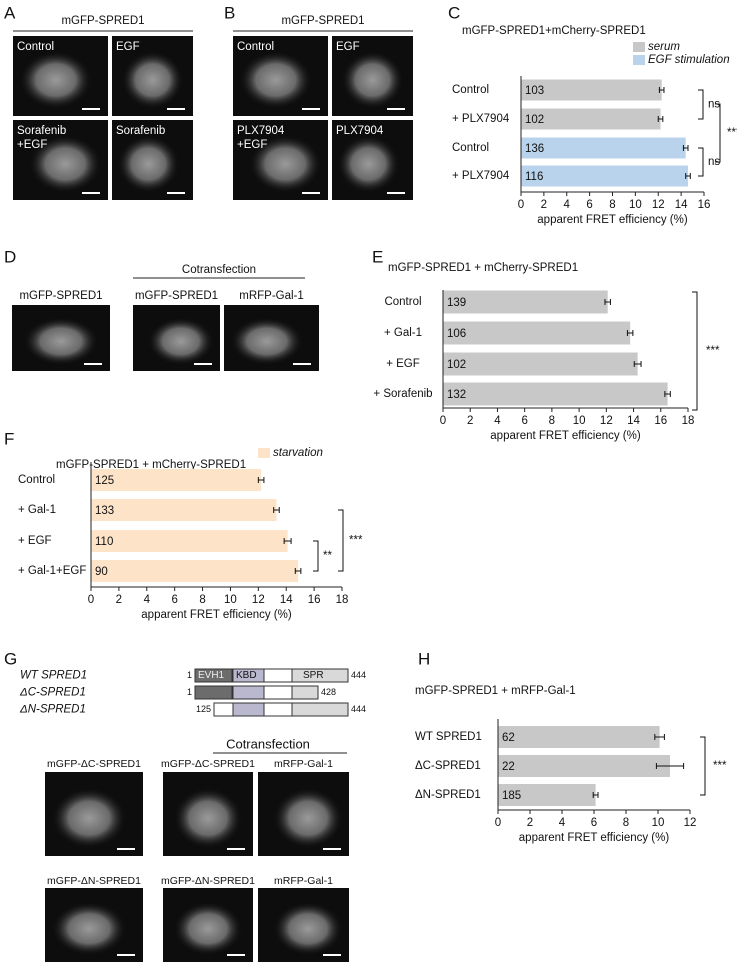 This screenshot has height=978, width=737. Describe the element at coordinates (606, 421) in the screenshot. I see `x-tick-label: 12` at that location.